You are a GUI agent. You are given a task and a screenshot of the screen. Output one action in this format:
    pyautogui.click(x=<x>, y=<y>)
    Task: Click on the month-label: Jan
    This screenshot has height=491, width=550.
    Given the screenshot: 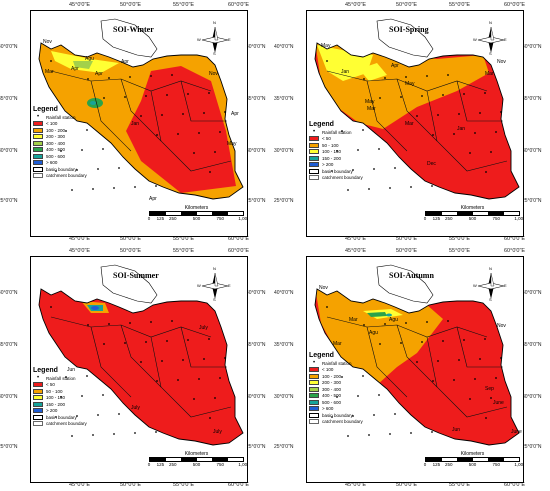 What is the action you would take?
    pyautogui.click(x=461, y=129)
    